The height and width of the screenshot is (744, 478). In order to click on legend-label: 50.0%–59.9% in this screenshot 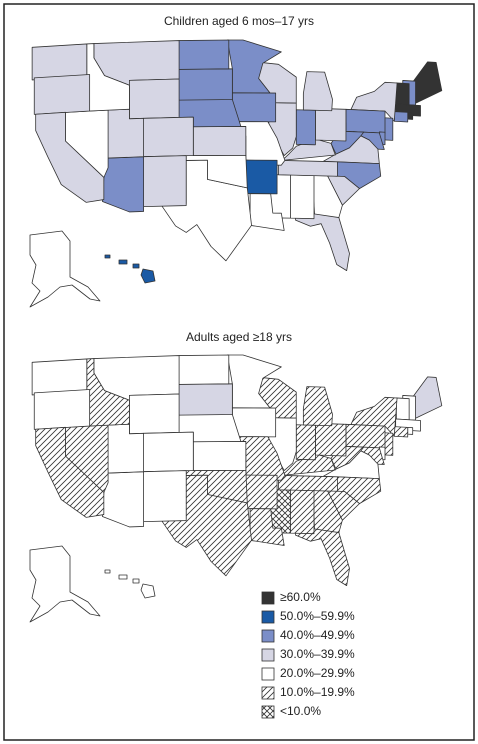, I will do `click(317, 616)`.